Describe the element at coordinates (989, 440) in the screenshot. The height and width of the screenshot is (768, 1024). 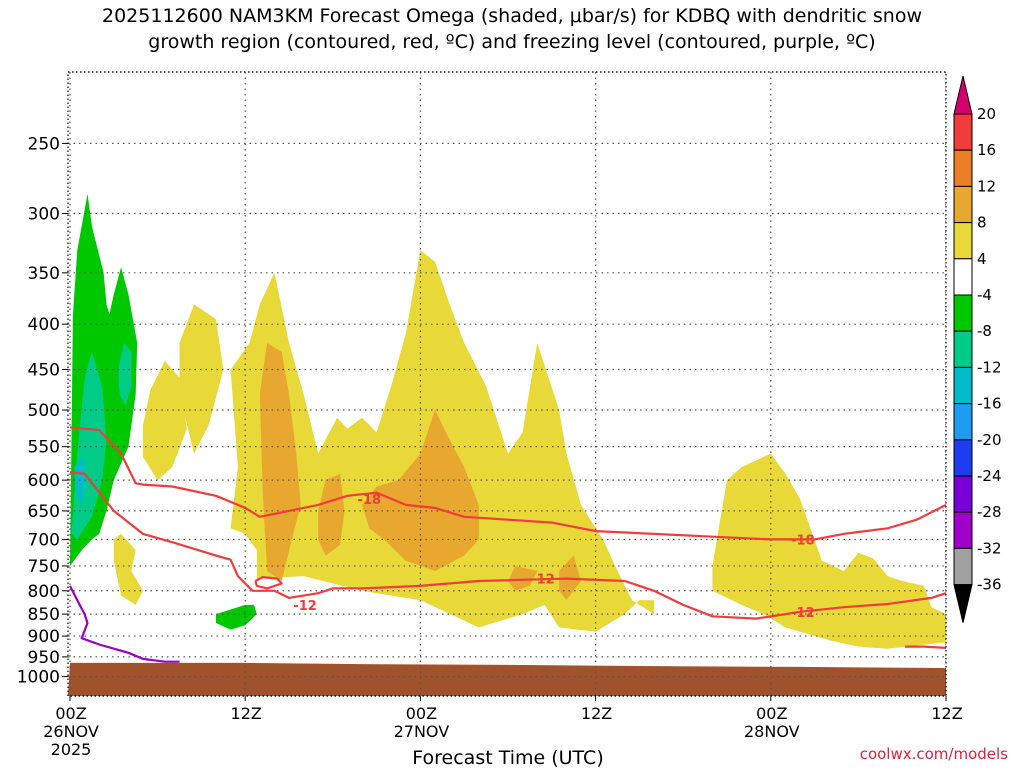
I see `colorbar-label: -20` at that location.